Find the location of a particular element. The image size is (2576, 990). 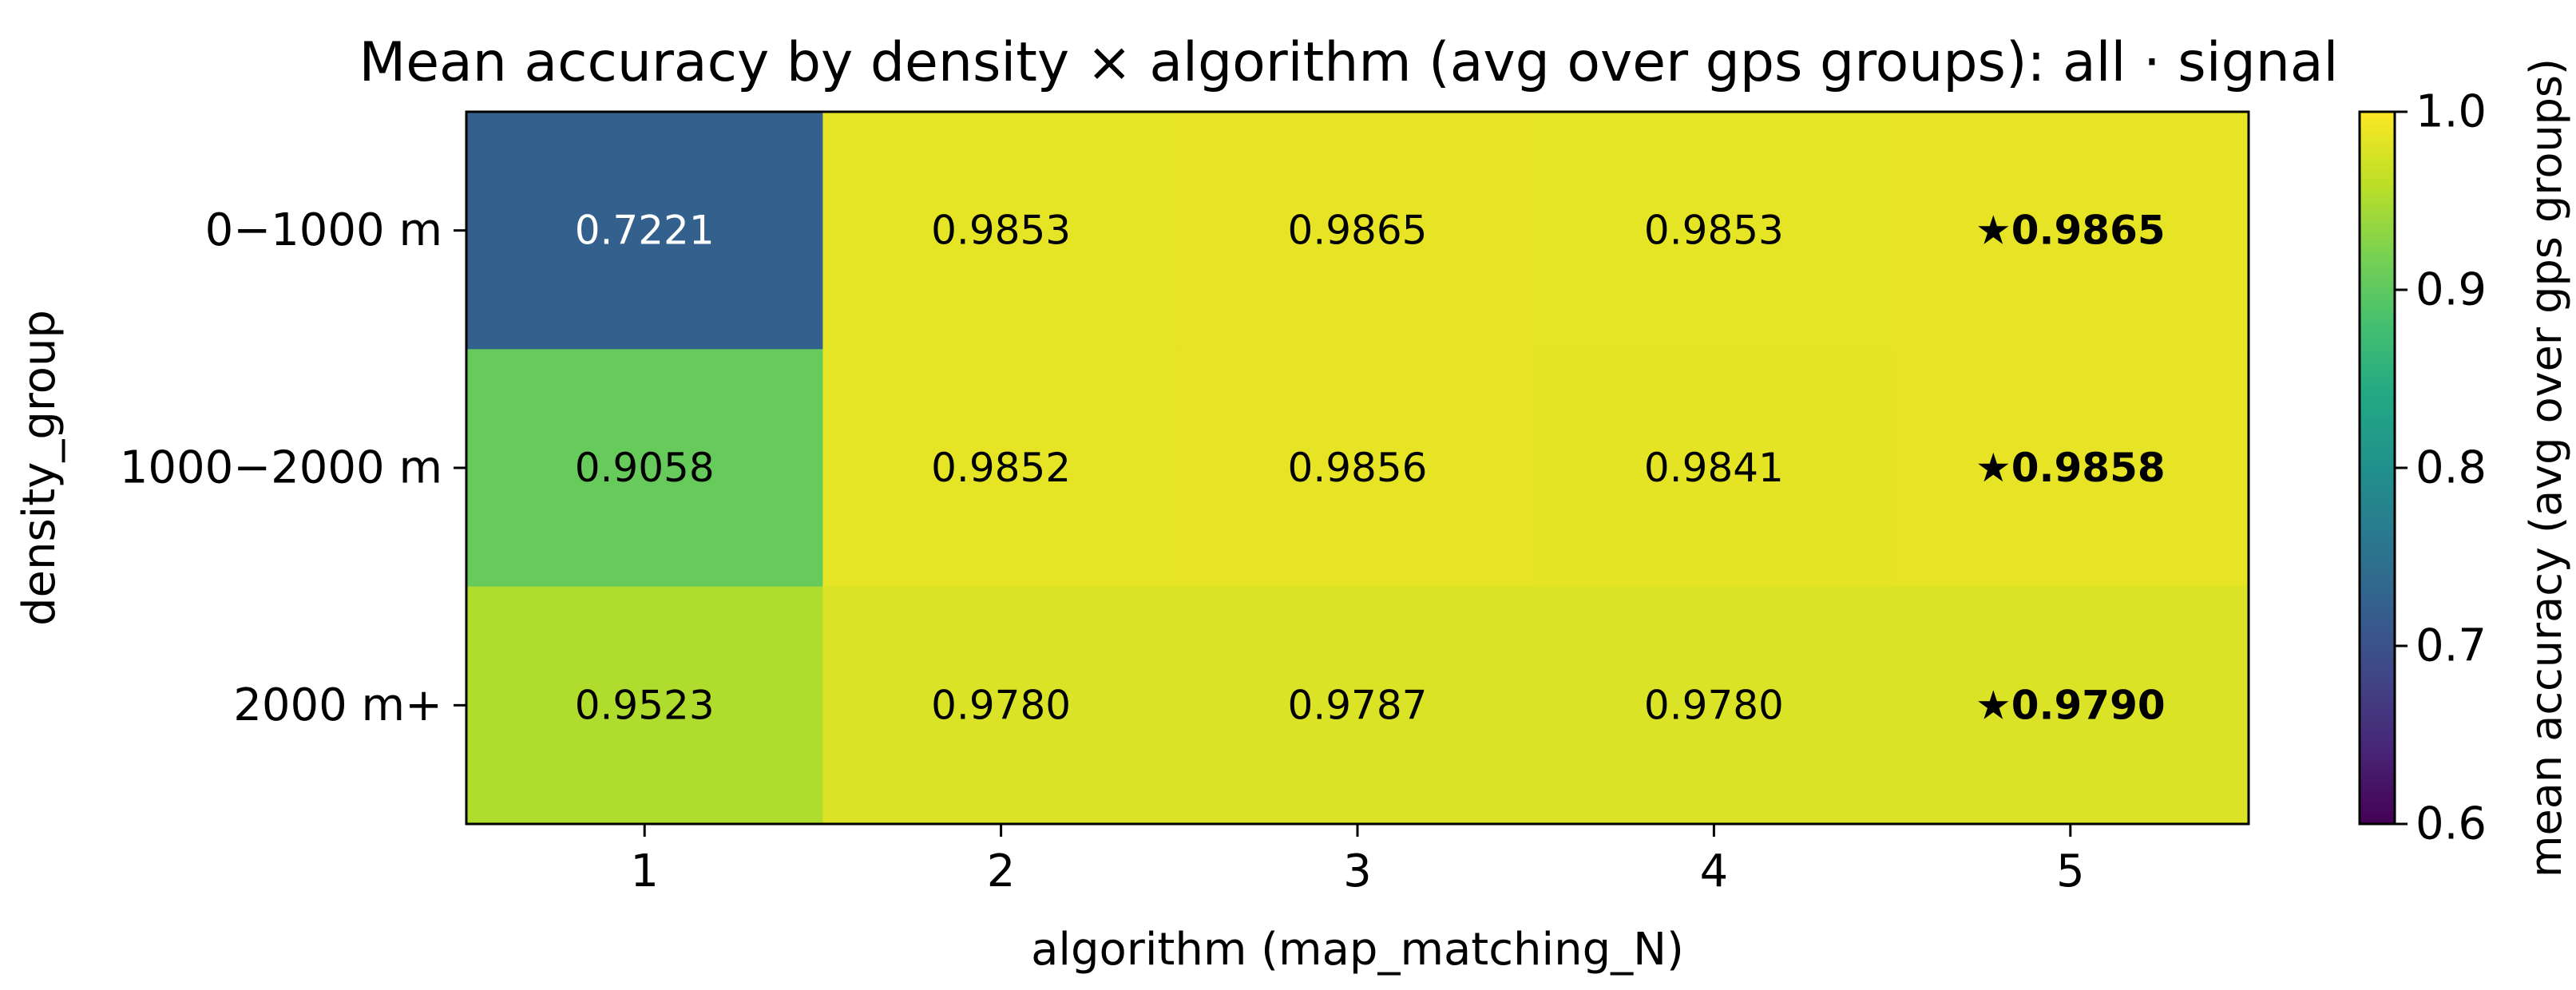

cell-value-label: ★0.9858 is located at coordinates (2071, 468).